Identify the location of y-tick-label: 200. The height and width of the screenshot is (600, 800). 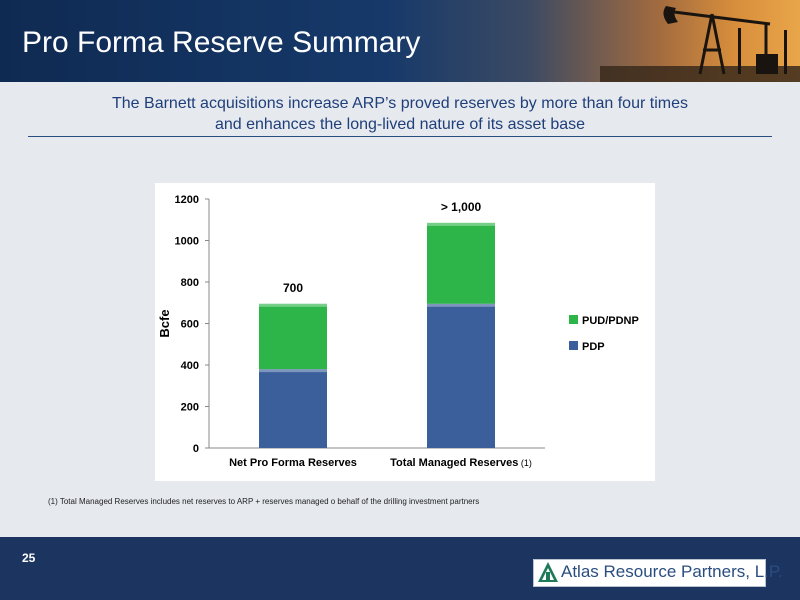
(190, 408).